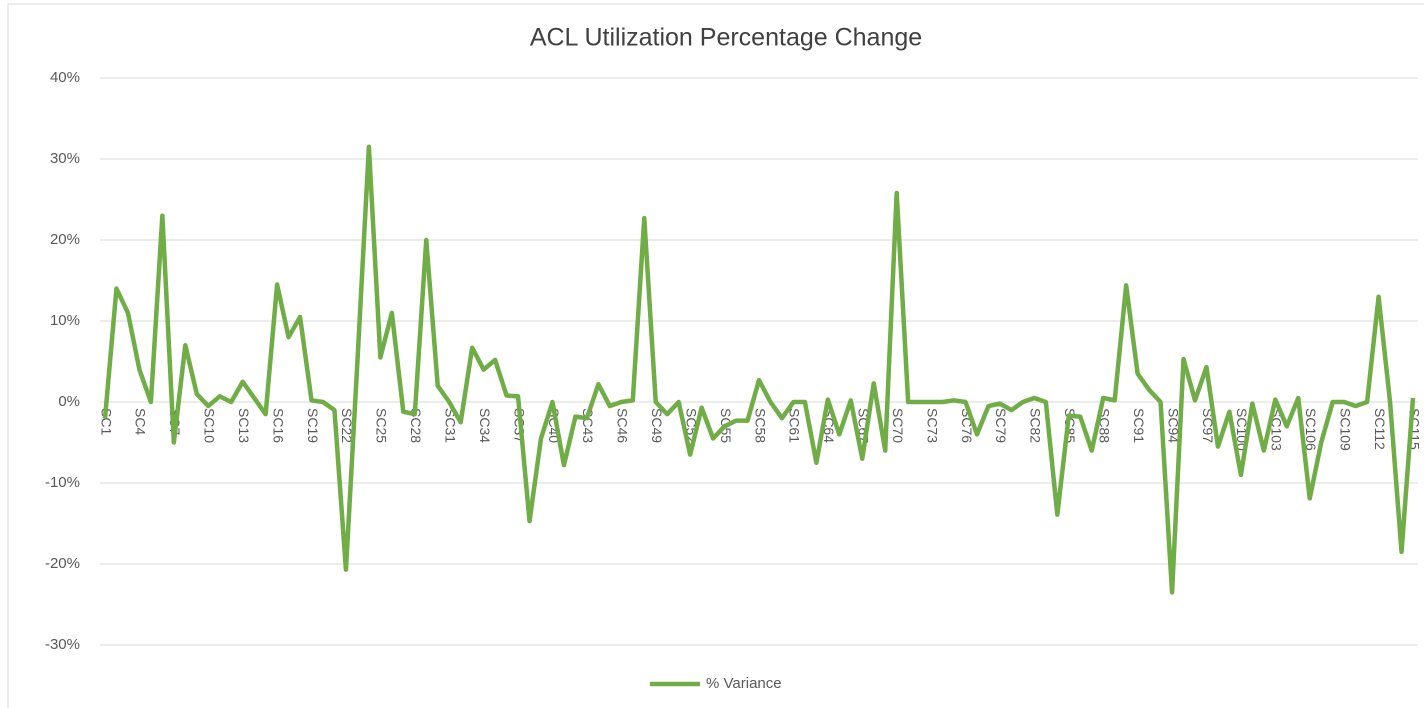 Image resolution: width=1424 pixels, height=708 pixels. I want to click on y-tick-label: -10%, so click(62, 482).